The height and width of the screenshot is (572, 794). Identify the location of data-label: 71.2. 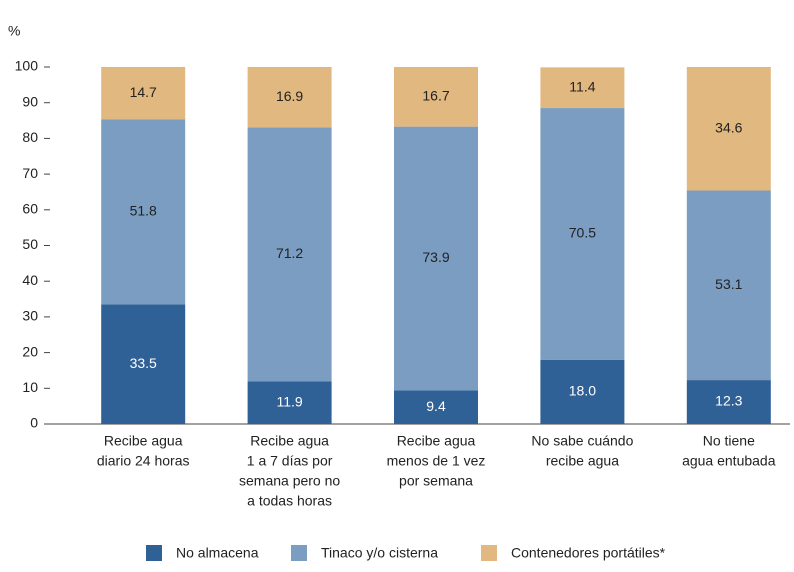
(289, 253).